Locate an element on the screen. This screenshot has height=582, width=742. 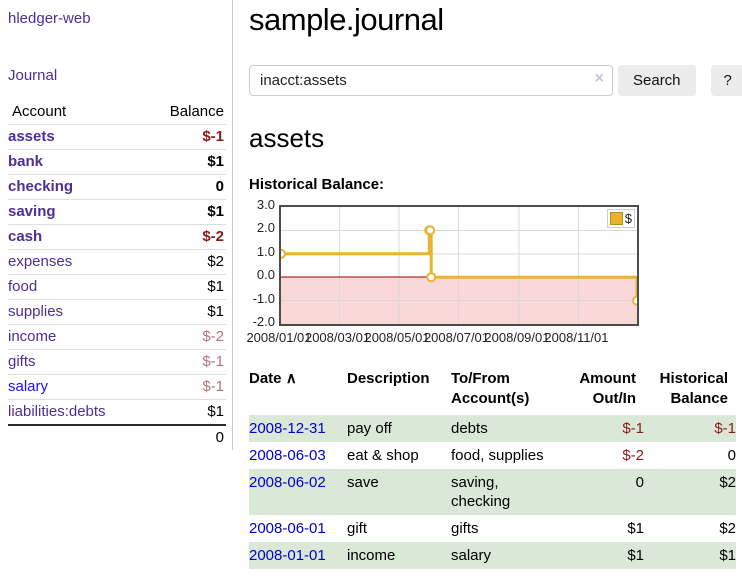
account-row: bank $1 is located at coordinates (117, 162).